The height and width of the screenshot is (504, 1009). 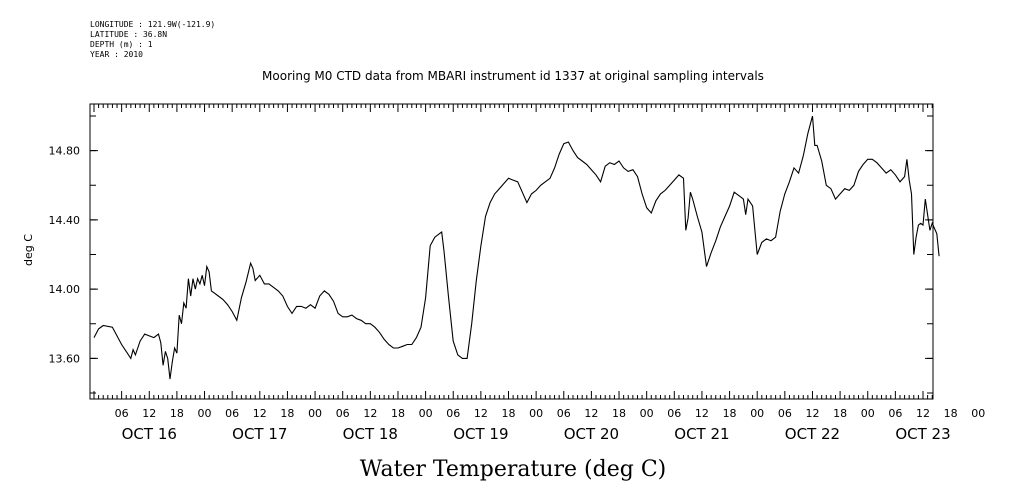 I want to click on x-date-label: OCT 20, so click(x=591, y=434).